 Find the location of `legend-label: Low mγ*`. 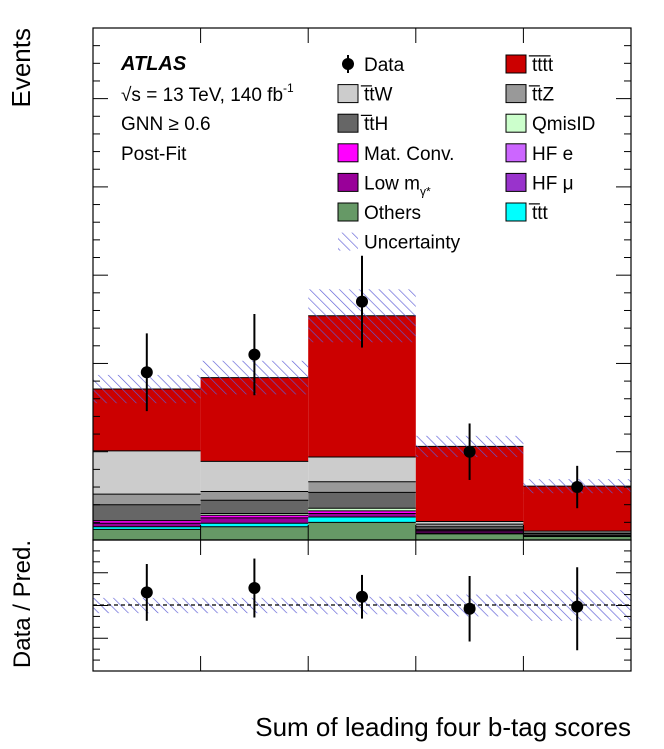

legend-label: Low mγ* is located at coordinates (397, 185).